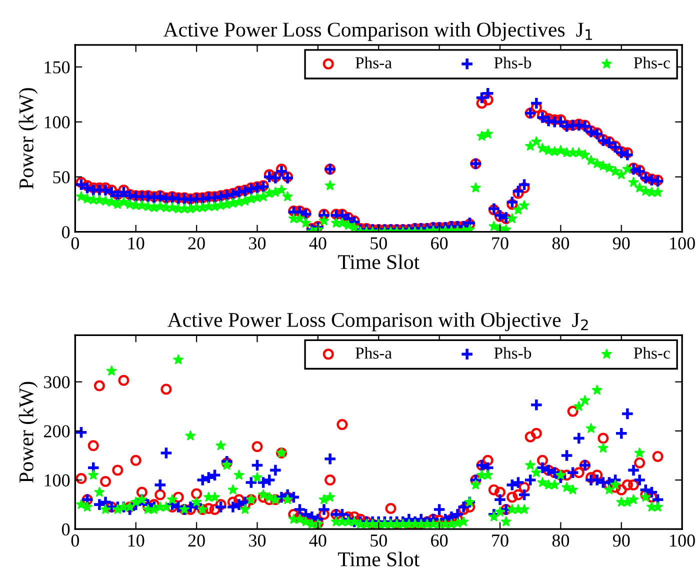  What do you see at coordinates (61, 177) in the screenshot?
I see `y-tick-label: 50` at bounding box center [61, 177].